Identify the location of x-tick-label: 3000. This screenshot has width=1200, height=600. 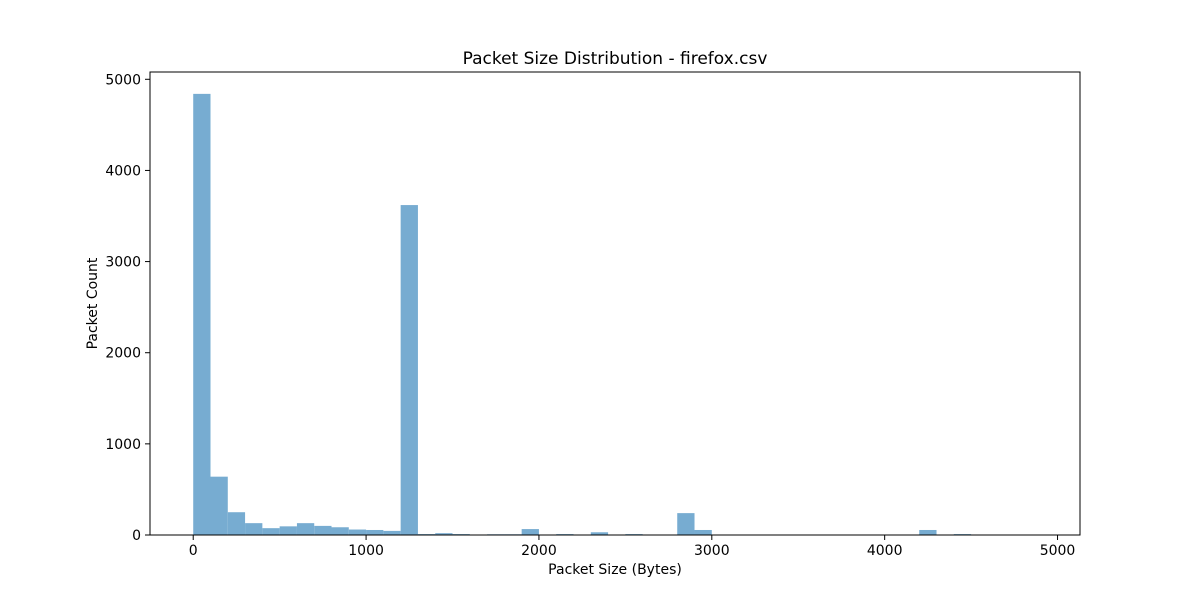
(712, 551).